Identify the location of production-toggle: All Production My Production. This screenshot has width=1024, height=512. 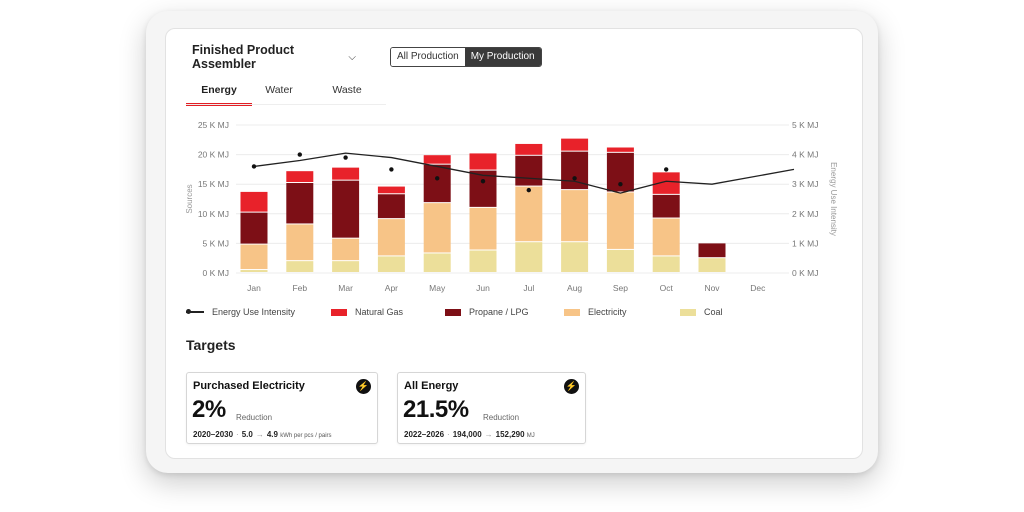
(466, 57).